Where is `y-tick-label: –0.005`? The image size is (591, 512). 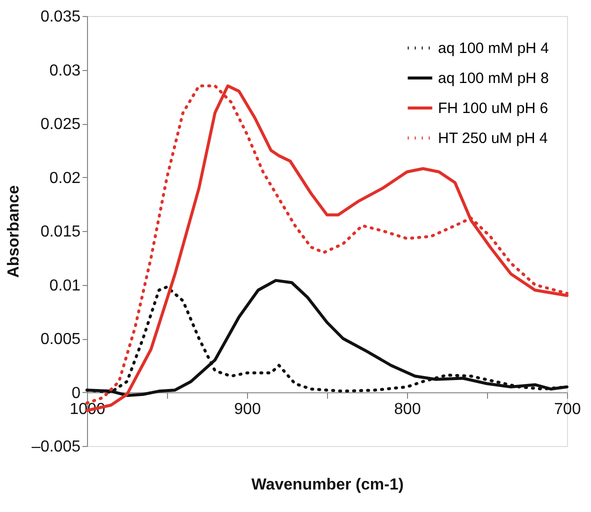 y-tick-label: –0.005 is located at coordinates (56, 447).